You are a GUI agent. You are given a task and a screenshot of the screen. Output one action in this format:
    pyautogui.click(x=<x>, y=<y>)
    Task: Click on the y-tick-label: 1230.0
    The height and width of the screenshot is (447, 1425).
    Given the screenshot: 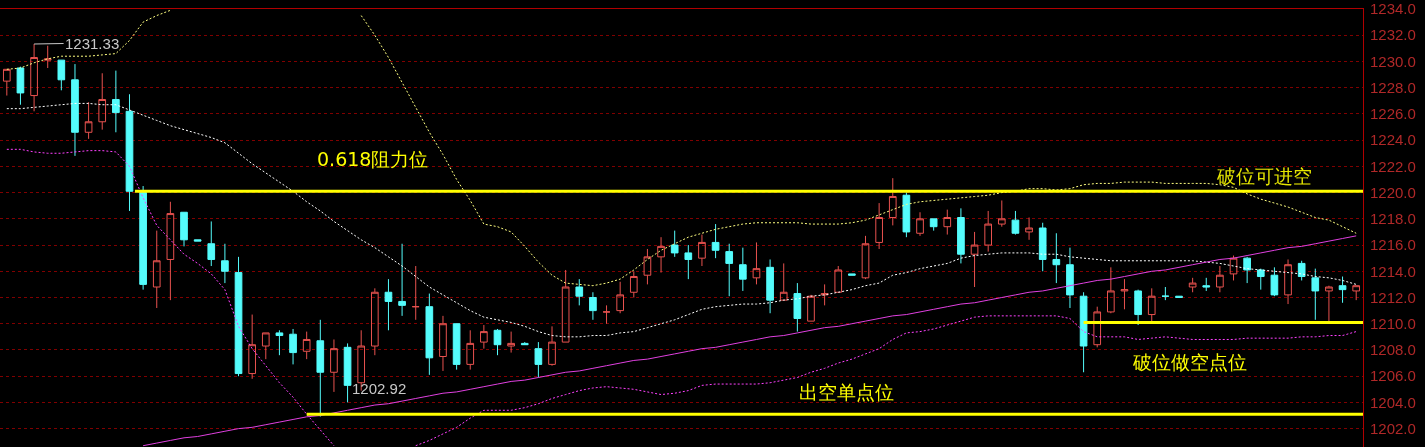 What is the action you would take?
    pyautogui.click(x=1393, y=61)
    